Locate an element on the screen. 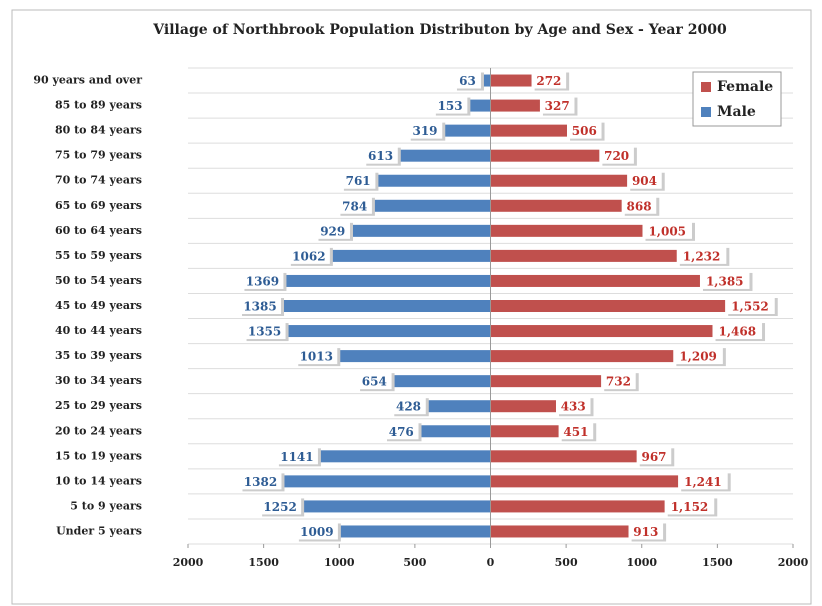 Image resolution: width=822 pixels, height=606 pixels. data-label: 1369 is located at coordinates (262, 281).